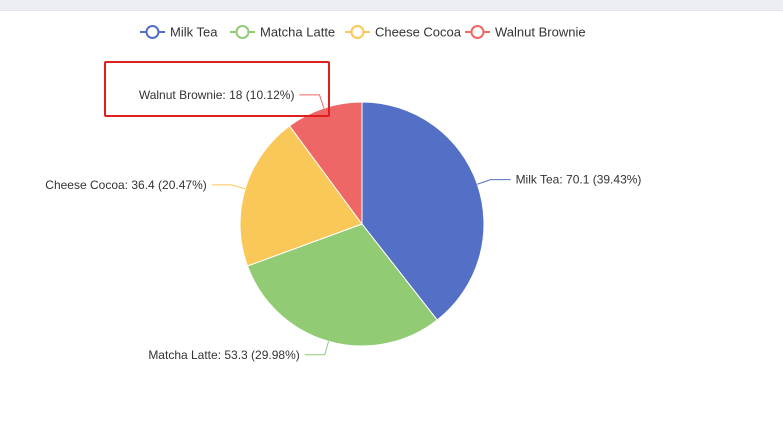 Image resolution: width=783 pixels, height=432 pixels. Describe the element at coordinates (312, 101) in the screenshot. I see `leader-line-walnut-brownie` at that location.